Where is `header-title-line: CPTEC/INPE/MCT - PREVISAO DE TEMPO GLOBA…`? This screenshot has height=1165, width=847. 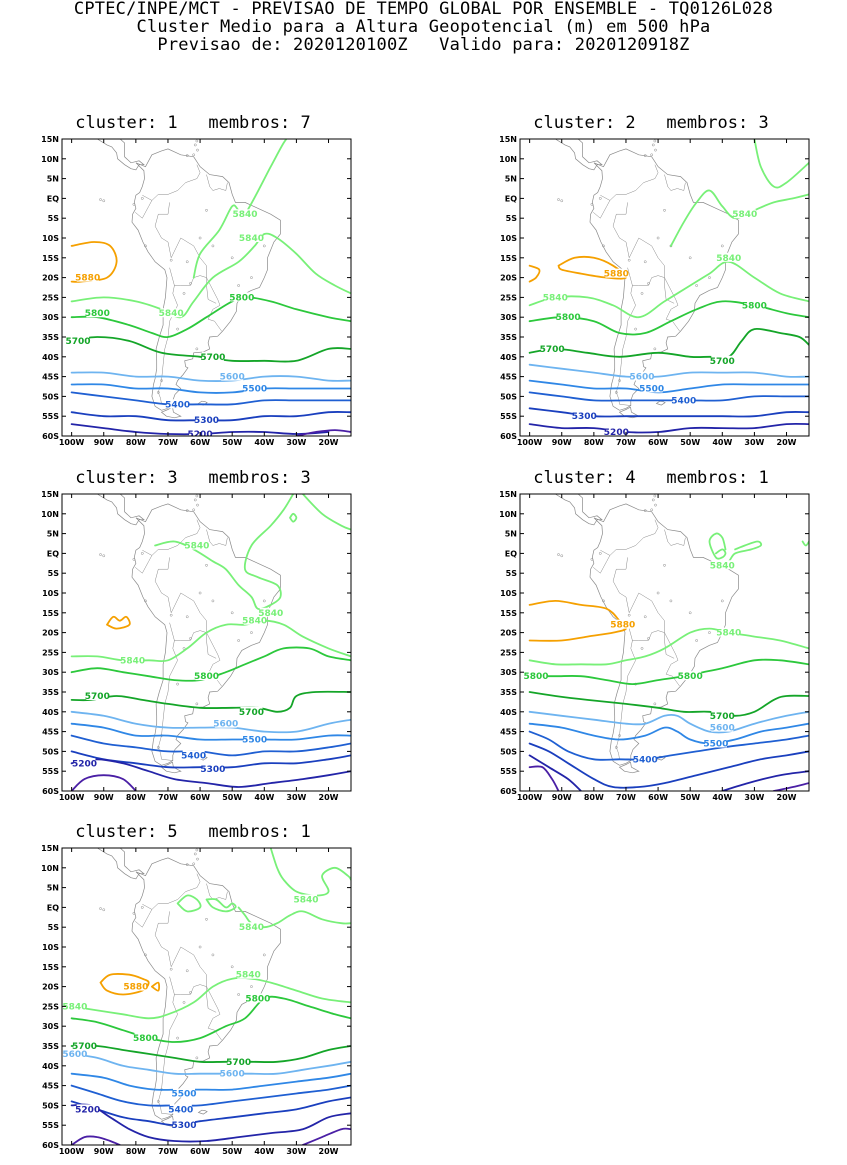 header-title-line: CPTEC/INPE/MCT - PREVISAO DE TEMPO GLOBA… is located at coordinates (423, 9).